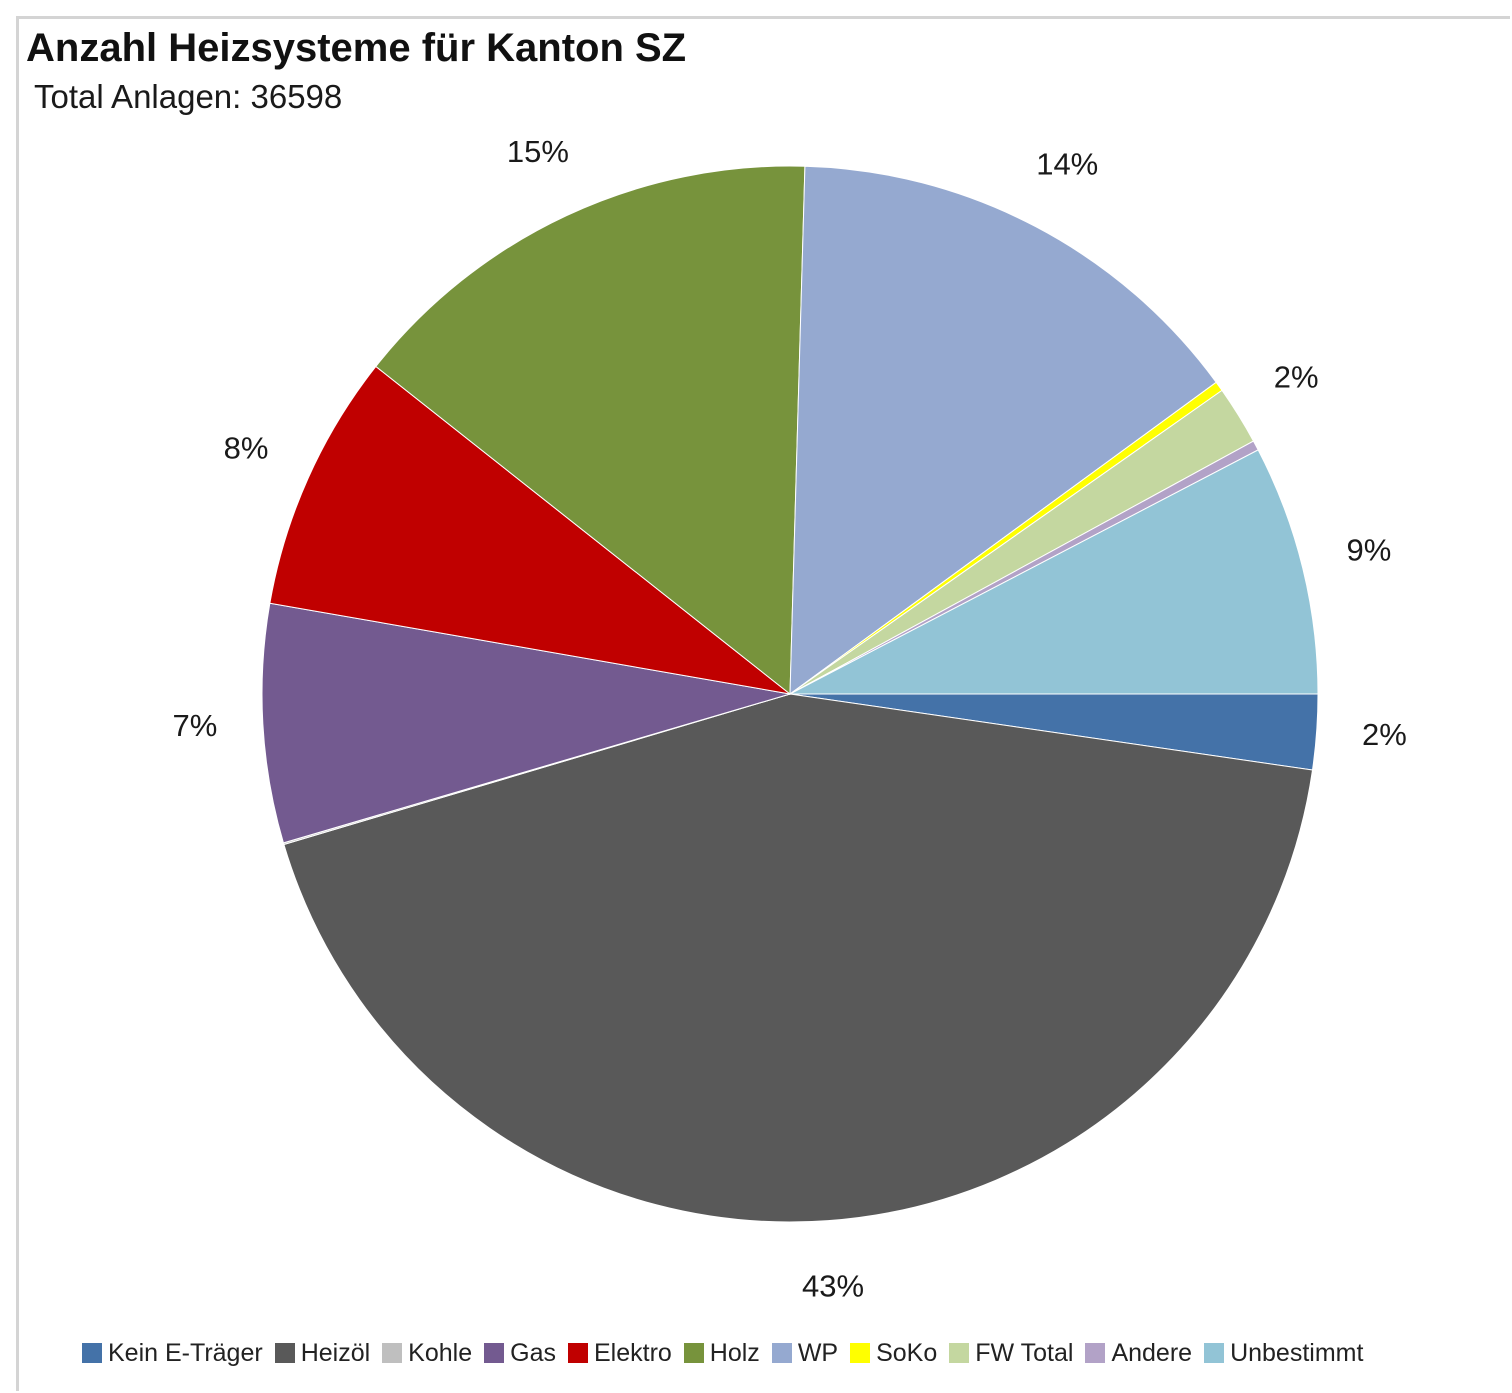 This screenshot has height=1393, width=1512. Describe the element at coordinates (188, 96) in the screenshot. I see `chart-subtitle: Total Anlagen: 36598` at that location.